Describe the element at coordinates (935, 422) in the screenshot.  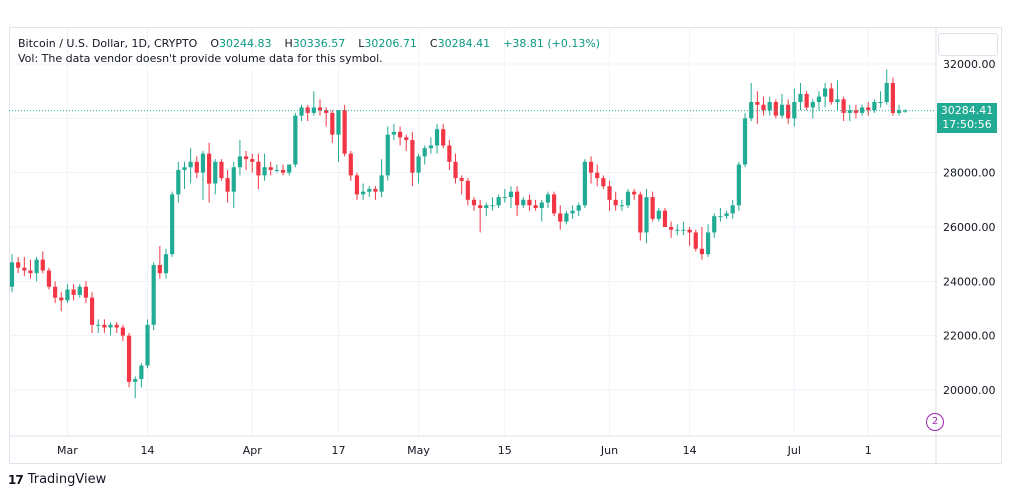
I see `events-badge: 2` at that location.